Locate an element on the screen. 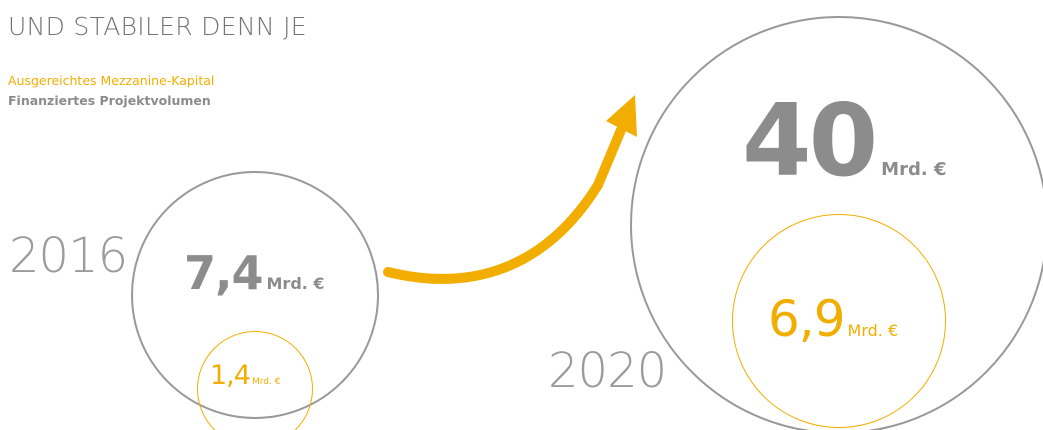 The width and height of the screenshot is (1043, 430). projektvolumen-value-2016: 7,4 Mrd. € is located at coordinates (254, 273).